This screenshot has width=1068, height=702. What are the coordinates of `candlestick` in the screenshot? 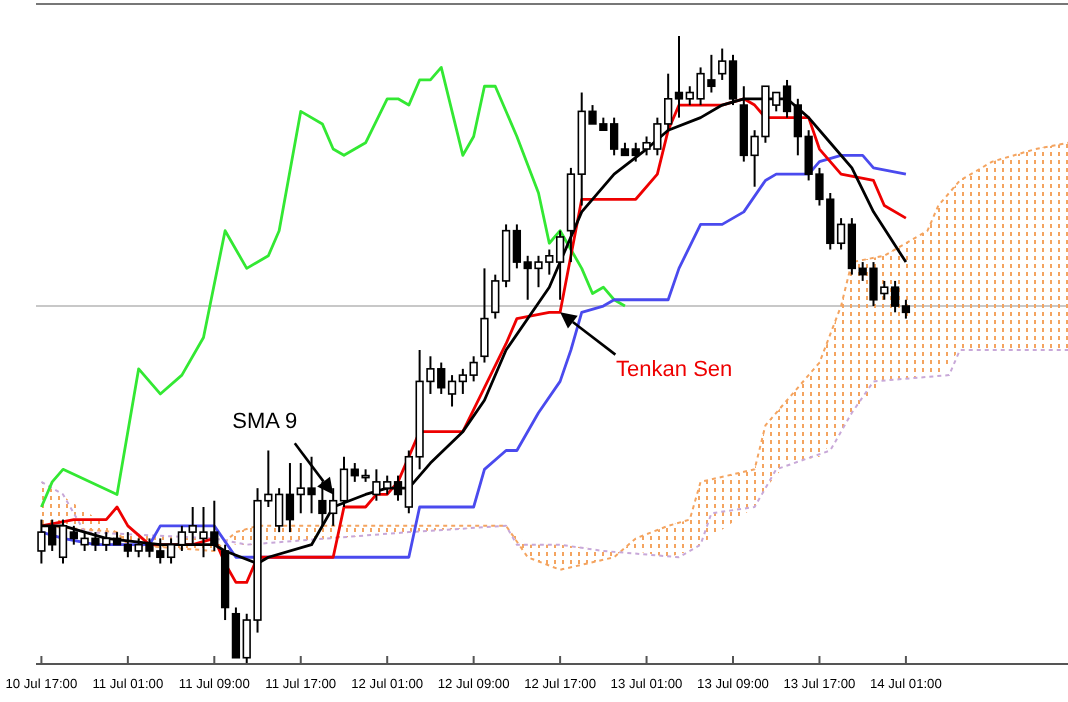 It's located at (484, 315).